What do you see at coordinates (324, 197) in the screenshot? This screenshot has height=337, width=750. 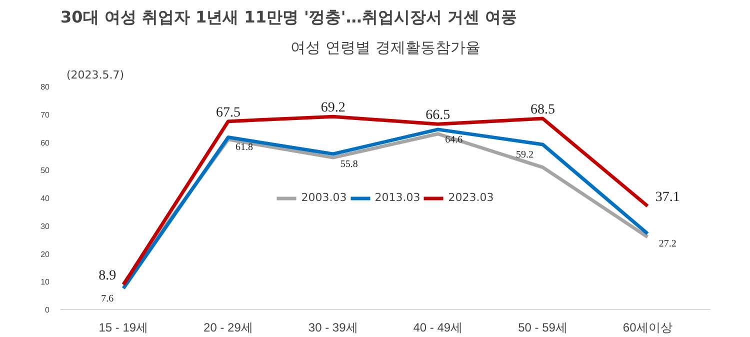 I see `legend-label: 2003.03` at bounding box center [324, 197].